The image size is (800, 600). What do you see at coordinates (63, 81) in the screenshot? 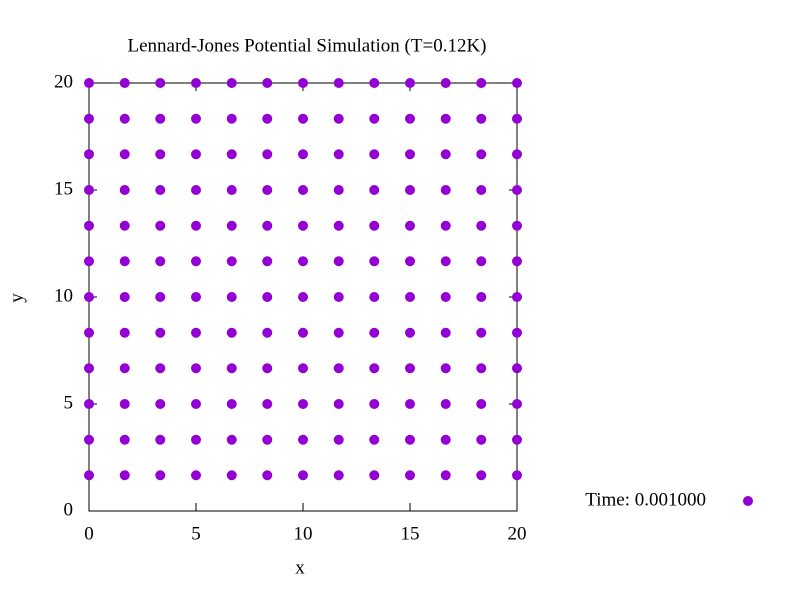
I see `y-tick-label: 20` at bounding box center [63, 81].